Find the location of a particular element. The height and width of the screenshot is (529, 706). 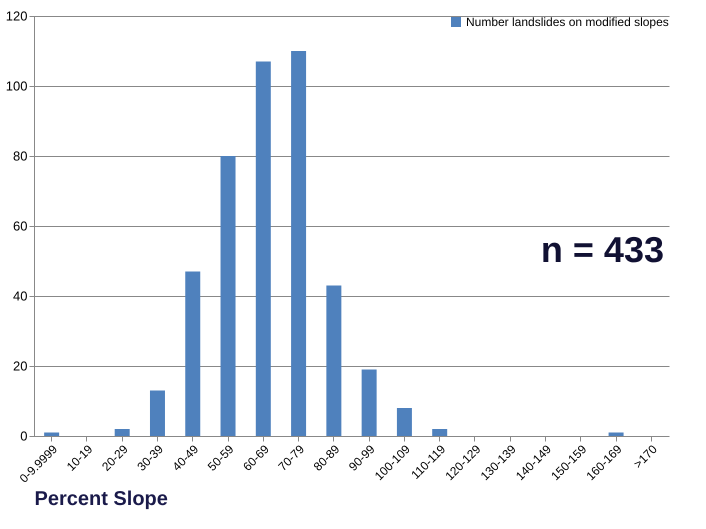

y-tick-label: 20 is located at coordinates (20, 366).